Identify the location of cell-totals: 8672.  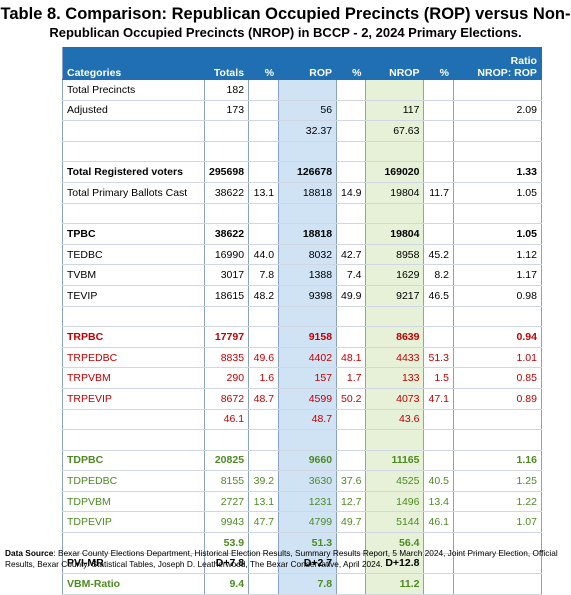
(227, 399).